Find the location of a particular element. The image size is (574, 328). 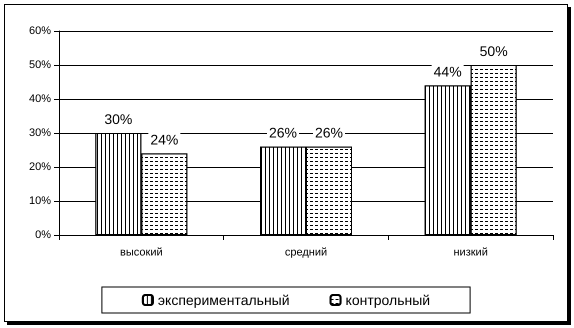

x-tick-label: средний is located at coordinates (306, 252).